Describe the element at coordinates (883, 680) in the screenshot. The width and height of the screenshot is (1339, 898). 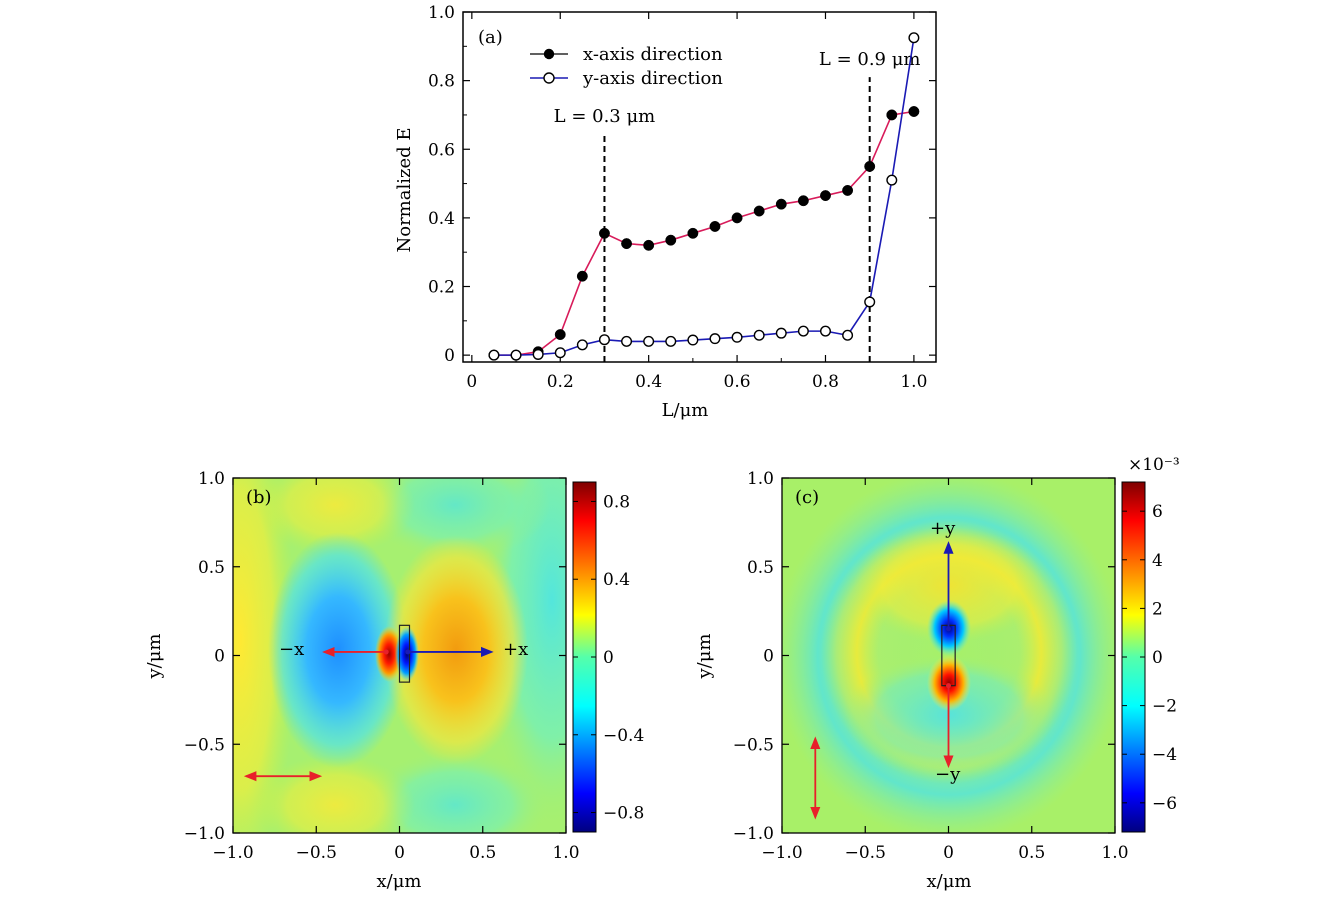
I see `panel-c-overlay` at that location.